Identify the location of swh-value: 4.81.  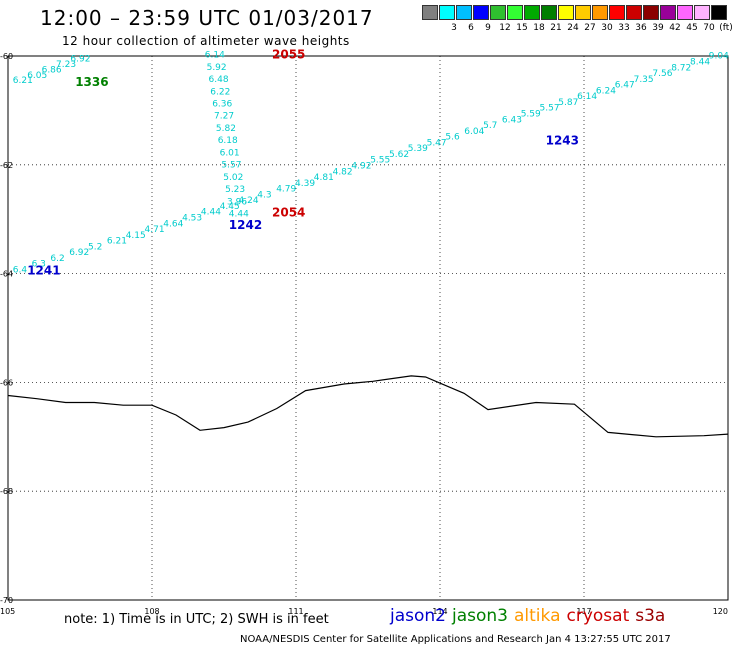
(324, 178).